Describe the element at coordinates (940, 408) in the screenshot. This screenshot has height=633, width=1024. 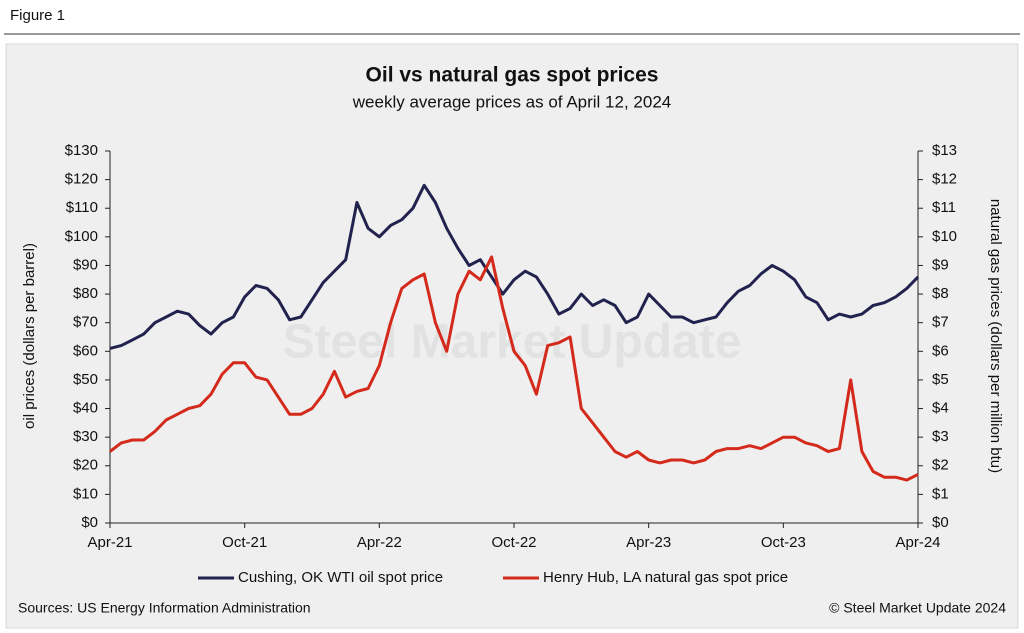
I see `y2-tick-label: $4` at that location.